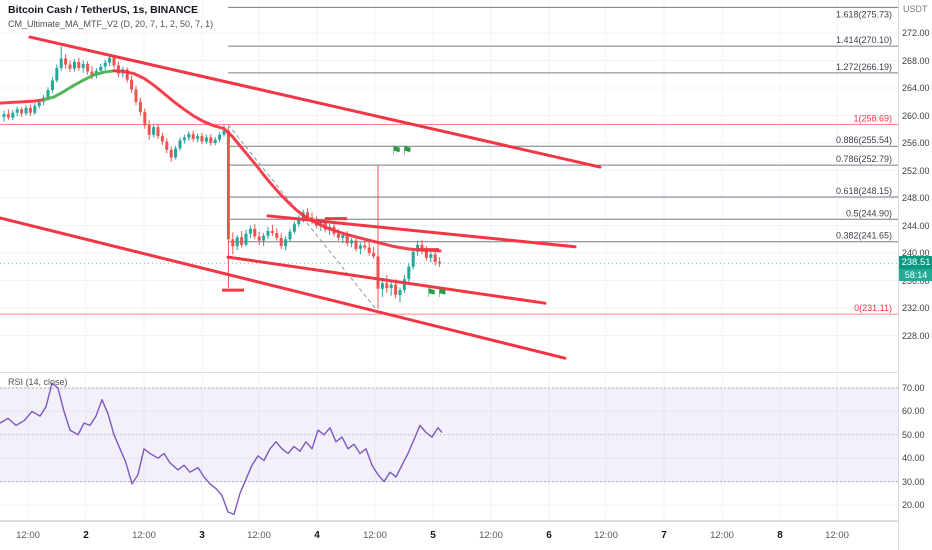 The height and width of the screenshot is (550, 932). Describe the element at coordinates (433, 535) in the screenshot. I see `time-axis-day-label: 5` at that location.